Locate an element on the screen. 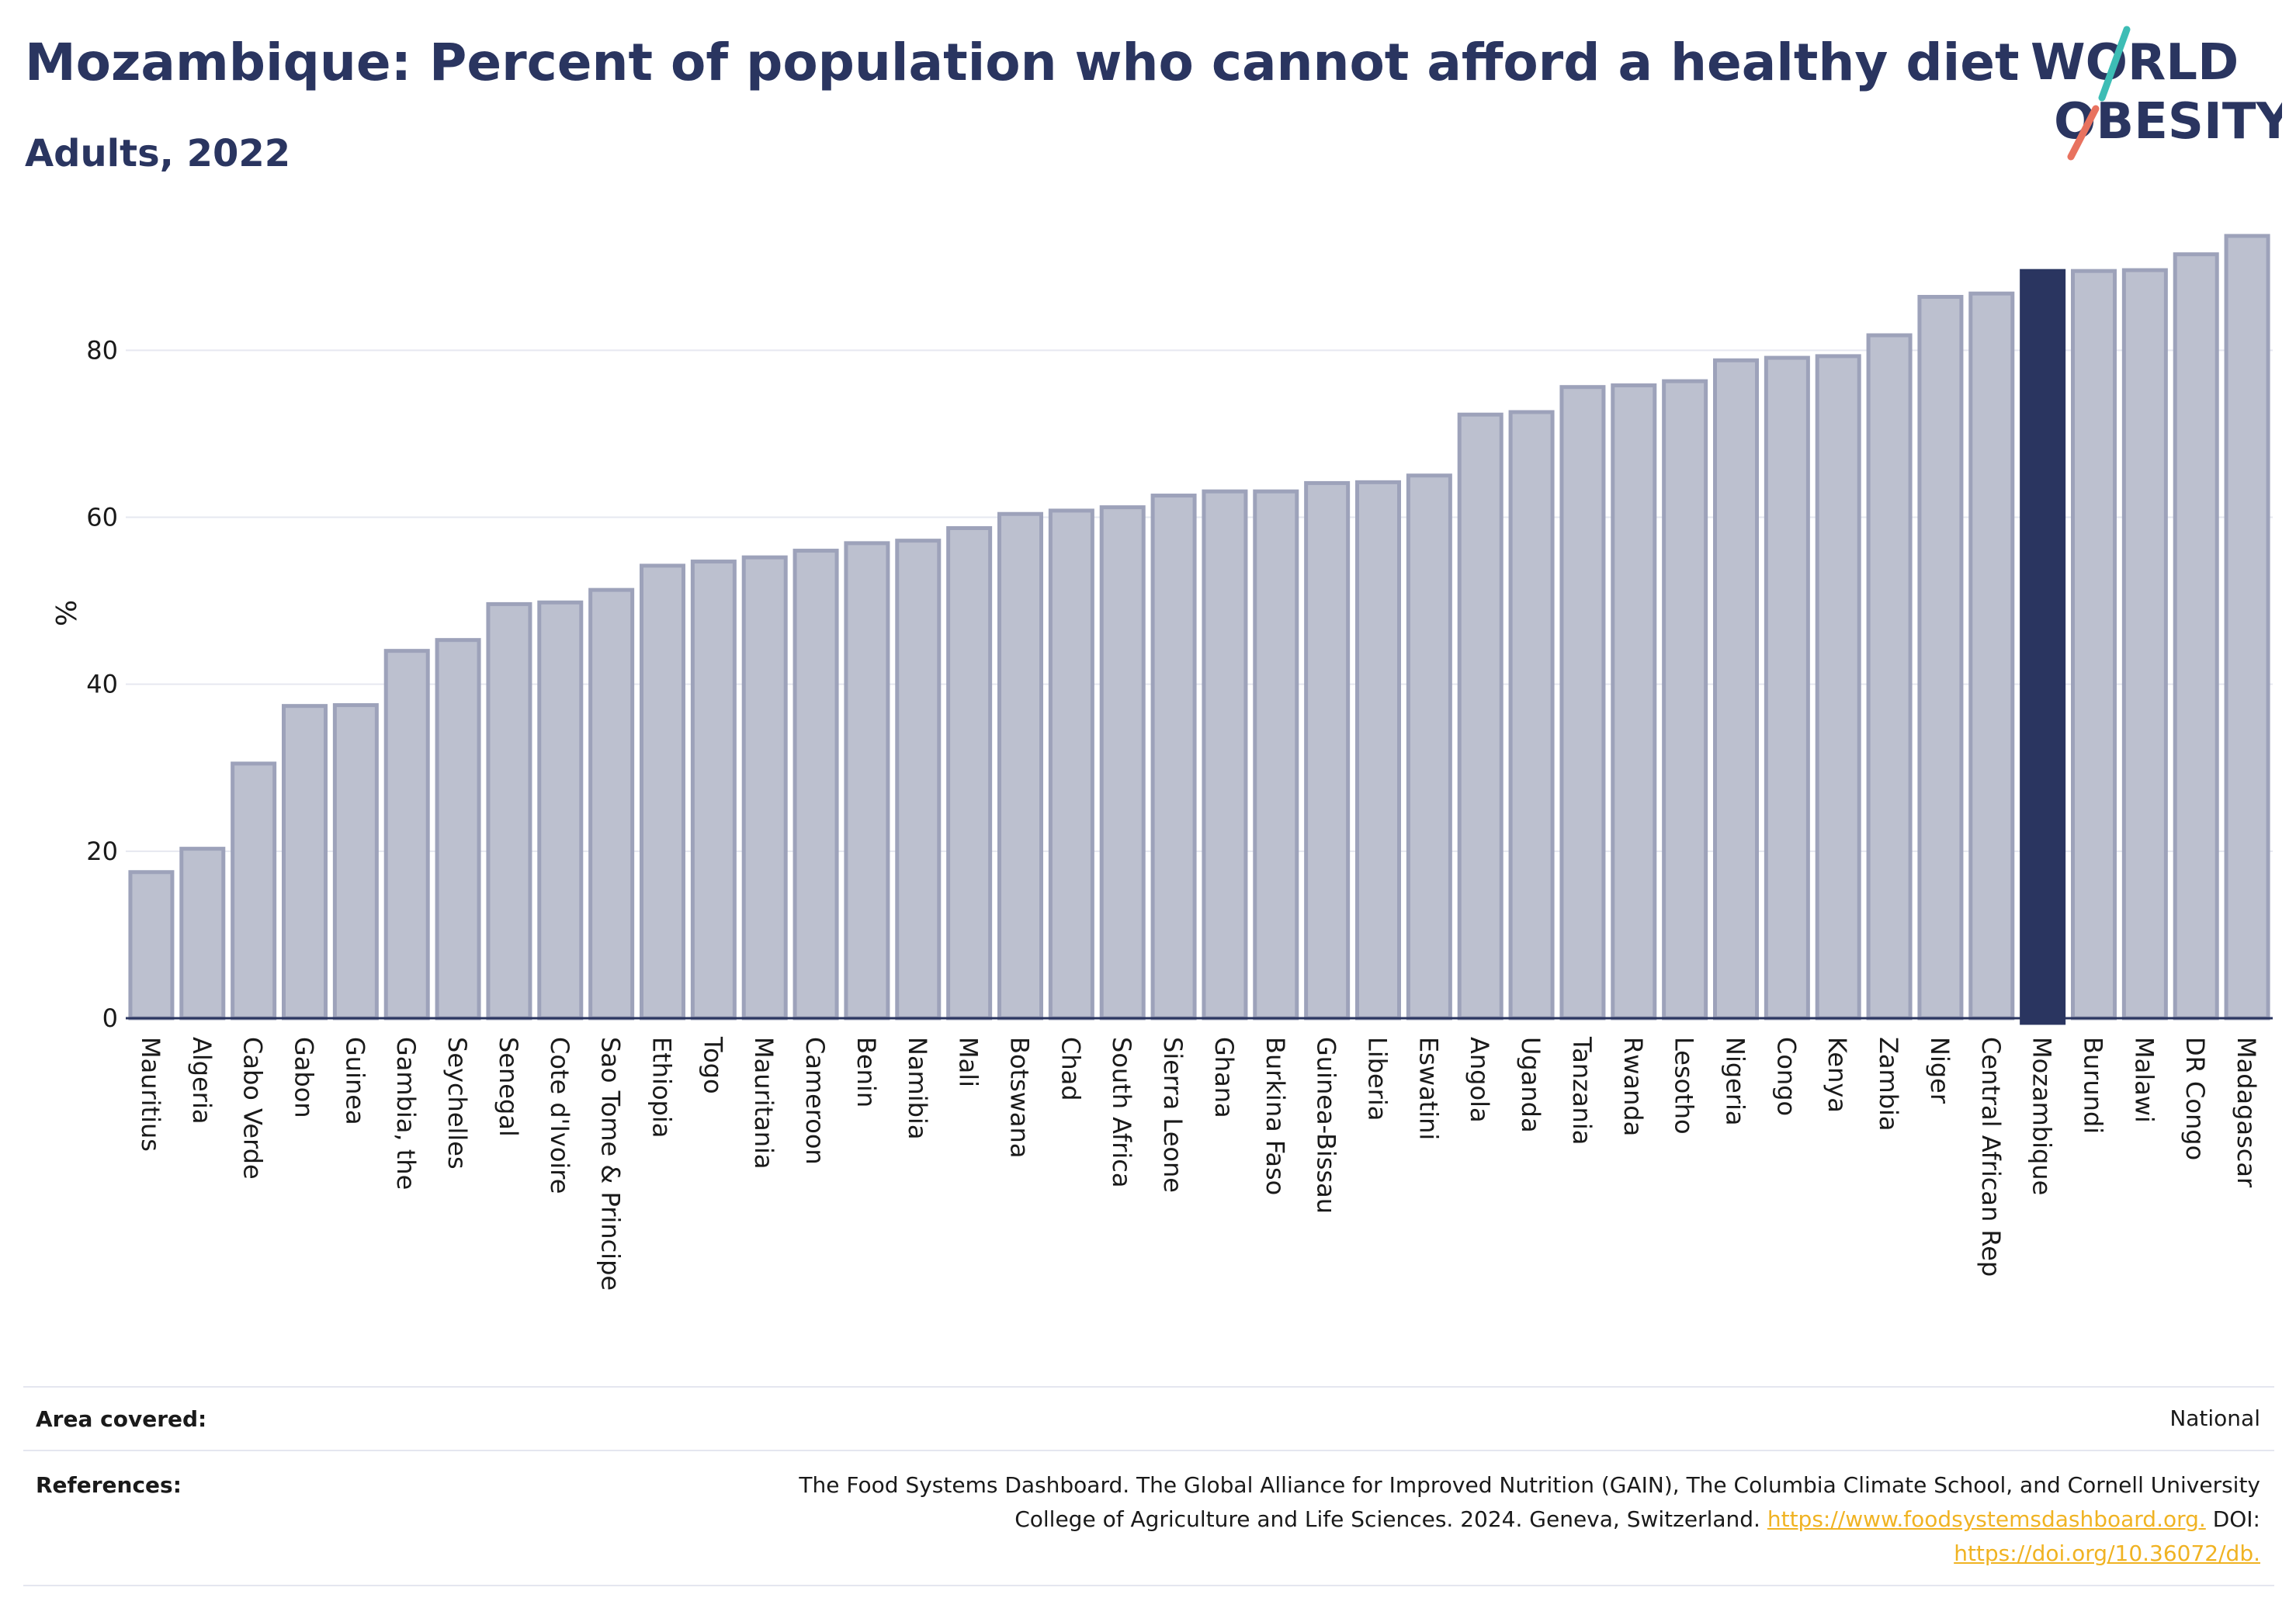  x-label-eswatini: Eswatini is located at coordinates (1428, 1088).